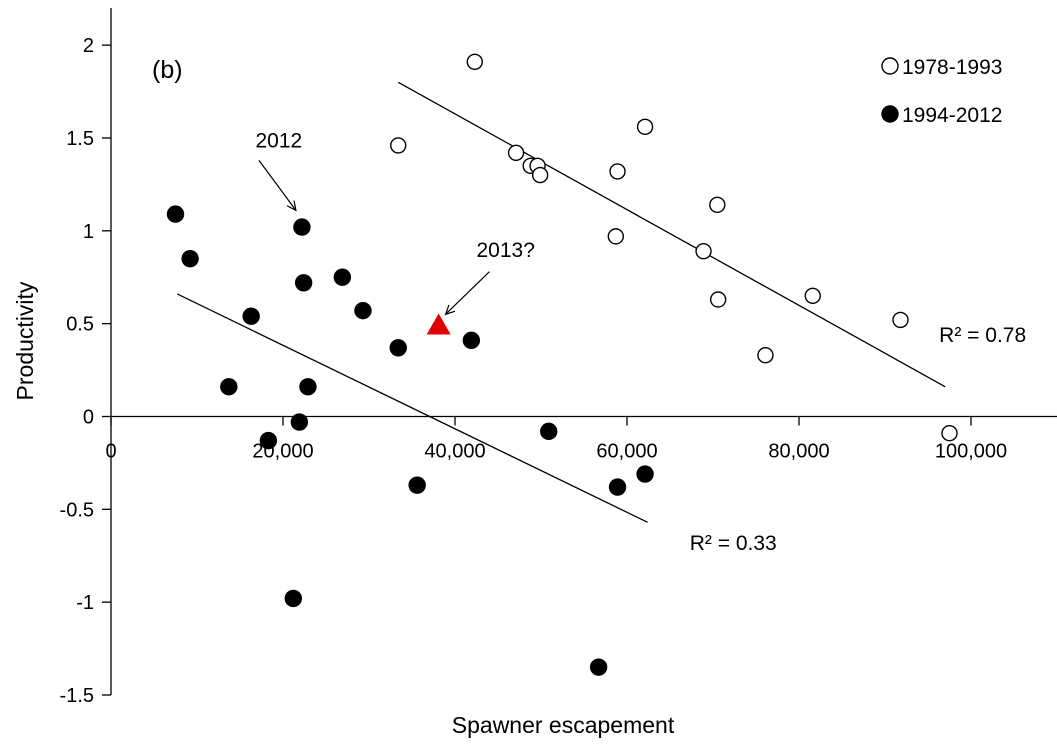 The height and width of the screenshot is (745, 1057). What do you see at coordinates (80, 325) in the screenshot?
I see `y-tick-label: 0.5` at bounding box center [80, 325].